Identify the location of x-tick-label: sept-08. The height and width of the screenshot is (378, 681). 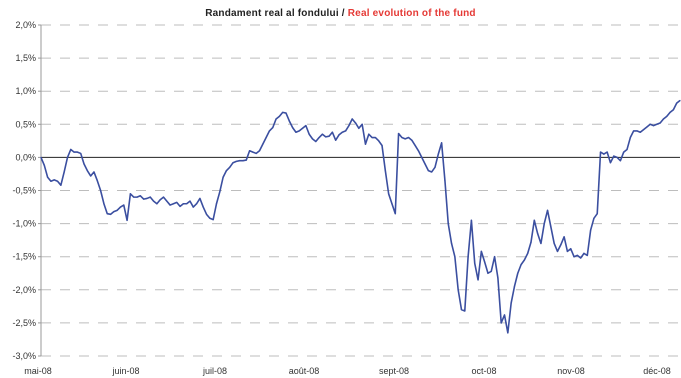
(394, 371).